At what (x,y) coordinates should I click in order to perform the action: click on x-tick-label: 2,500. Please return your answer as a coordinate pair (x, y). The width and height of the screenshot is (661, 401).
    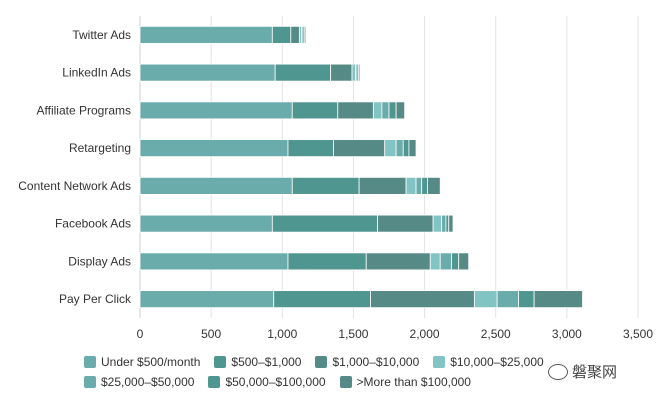
    Looking at the image, I should click on (496, 334).